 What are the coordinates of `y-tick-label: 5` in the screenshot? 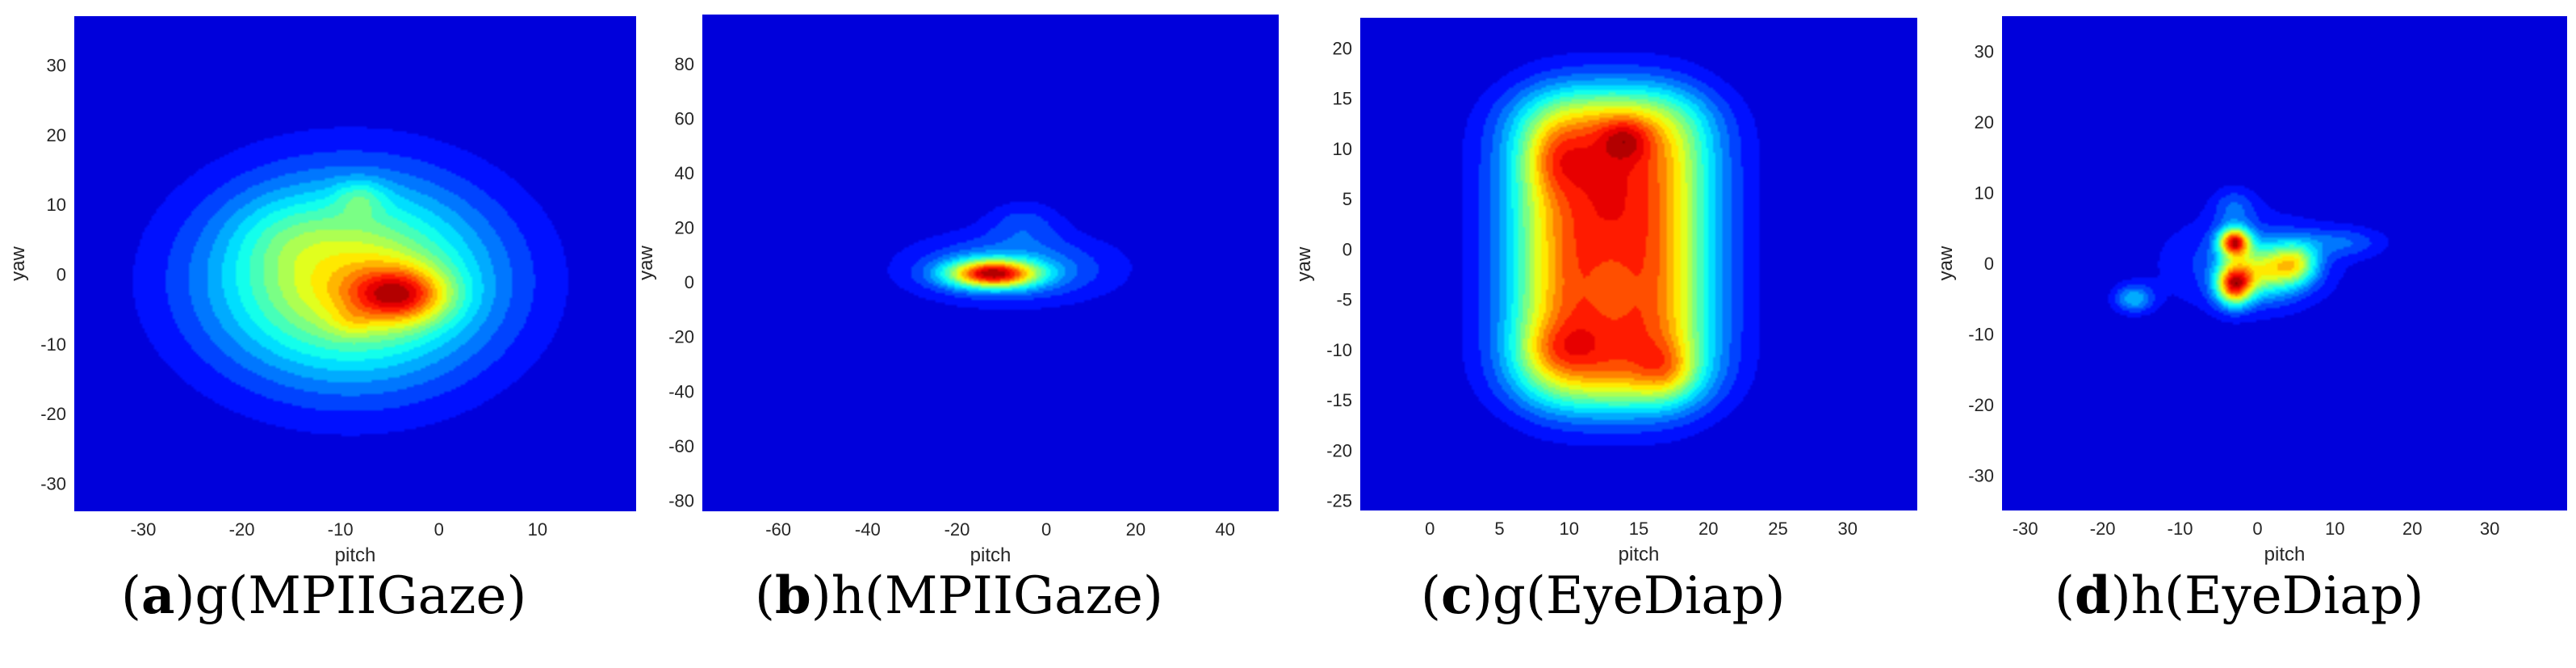 It's located at (1347, 199).